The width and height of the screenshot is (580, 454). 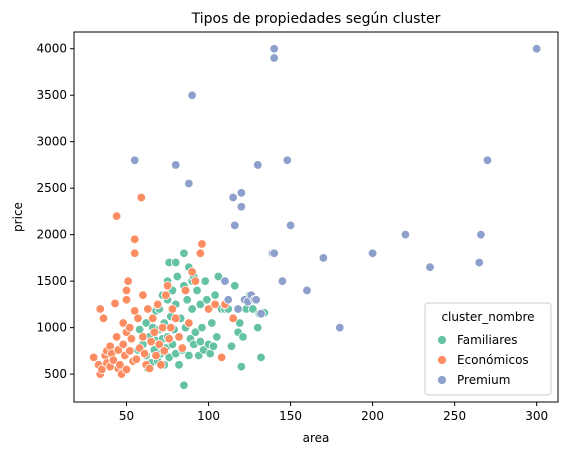 I want to click on legend-marker-economicos, so click(x=442, y=360).